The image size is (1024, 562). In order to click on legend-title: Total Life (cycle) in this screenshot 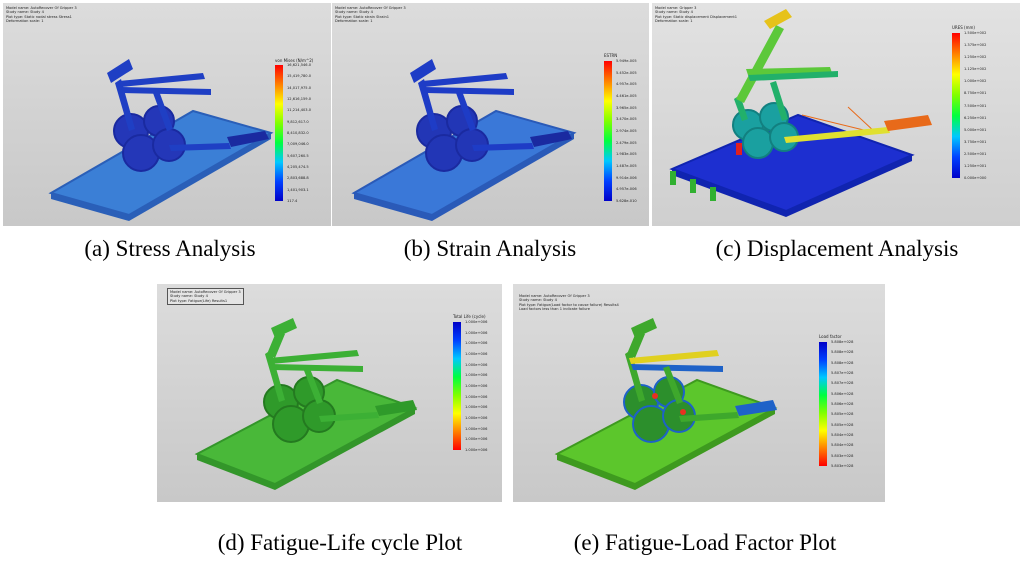, I will do `click(469, 316)`.